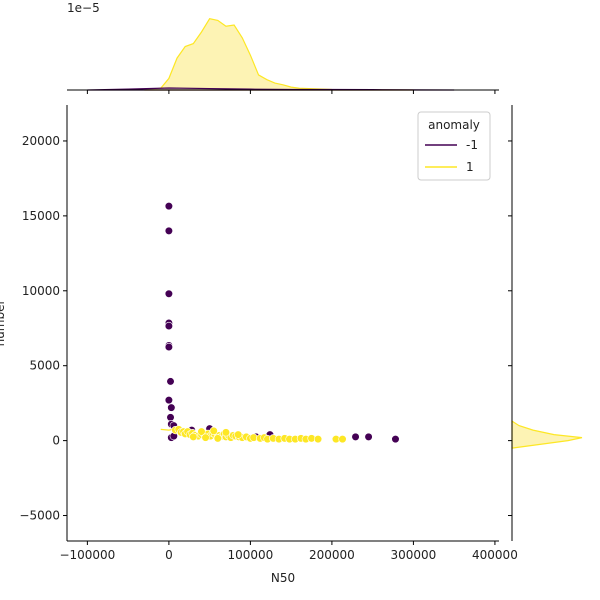  I want to click on y-tick-label: 0, so click(56, 441).